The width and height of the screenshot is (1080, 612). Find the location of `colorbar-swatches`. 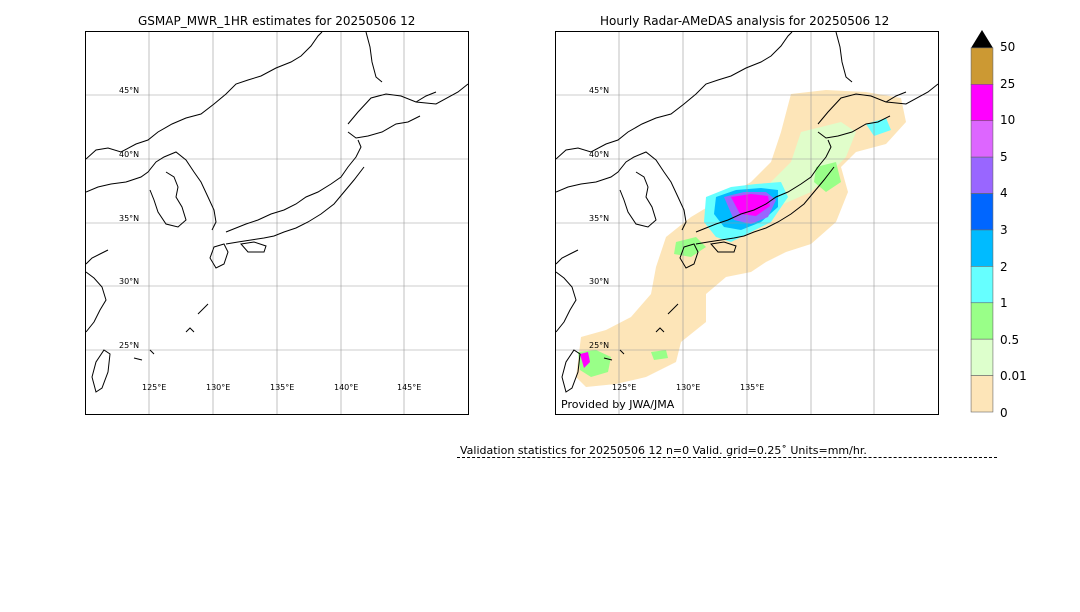

colorbar-swatches is located at coordinates (982, 230).